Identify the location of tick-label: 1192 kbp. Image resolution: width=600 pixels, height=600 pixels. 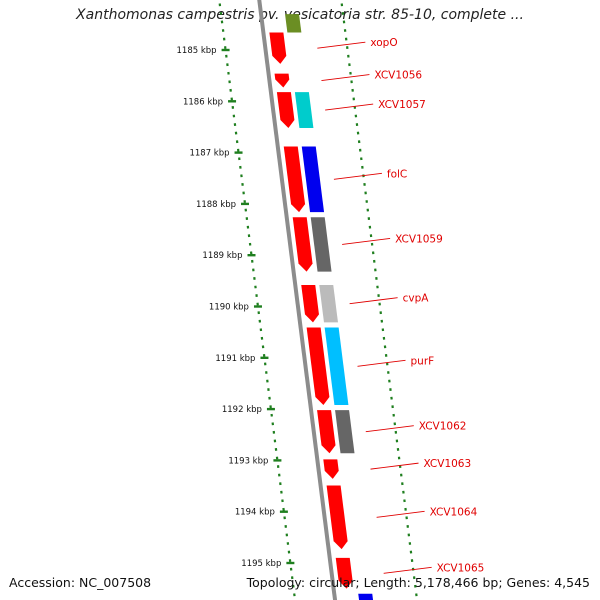
(242, 410).